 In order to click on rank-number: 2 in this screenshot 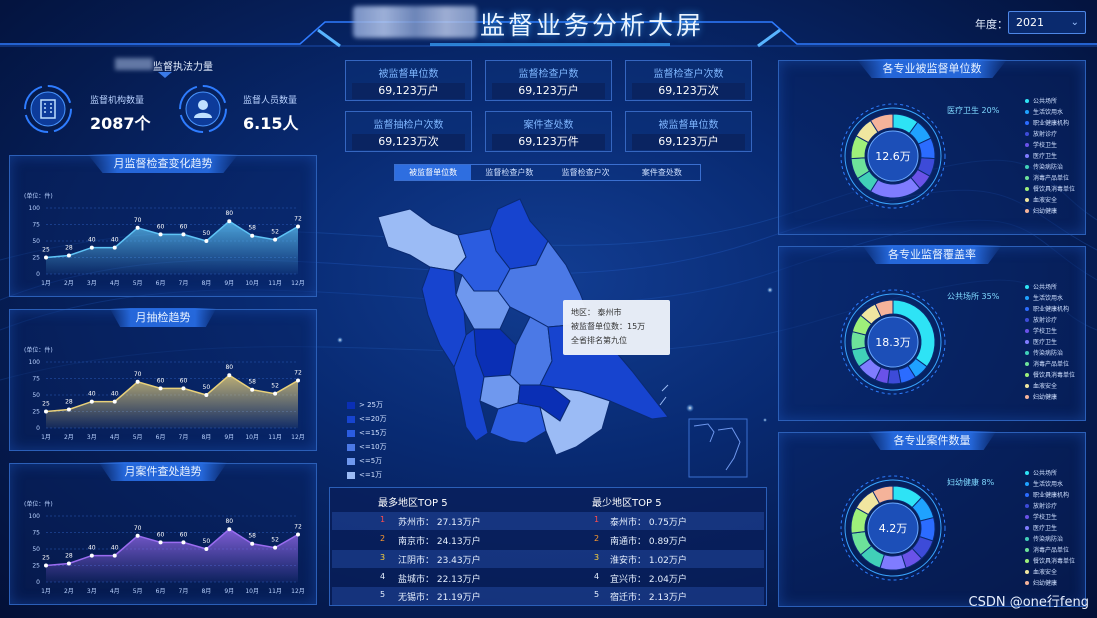, I will do `click(597, 538)`.